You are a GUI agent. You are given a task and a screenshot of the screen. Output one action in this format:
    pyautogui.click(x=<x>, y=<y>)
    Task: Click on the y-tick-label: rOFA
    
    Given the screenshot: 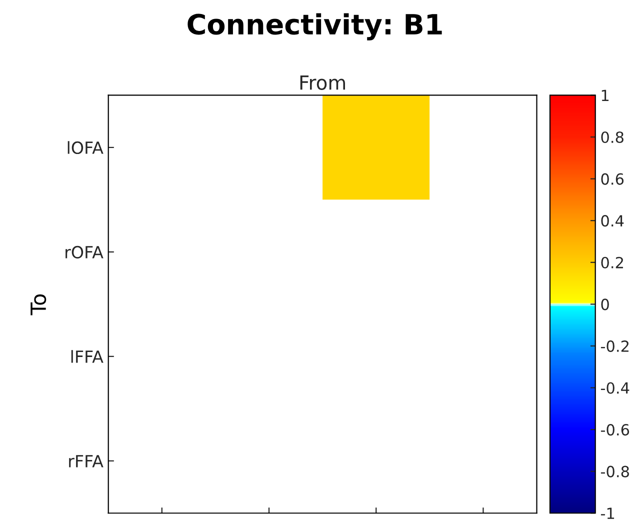 What is the action you would take?
    pyautogui.click(x=85, y=252)
    